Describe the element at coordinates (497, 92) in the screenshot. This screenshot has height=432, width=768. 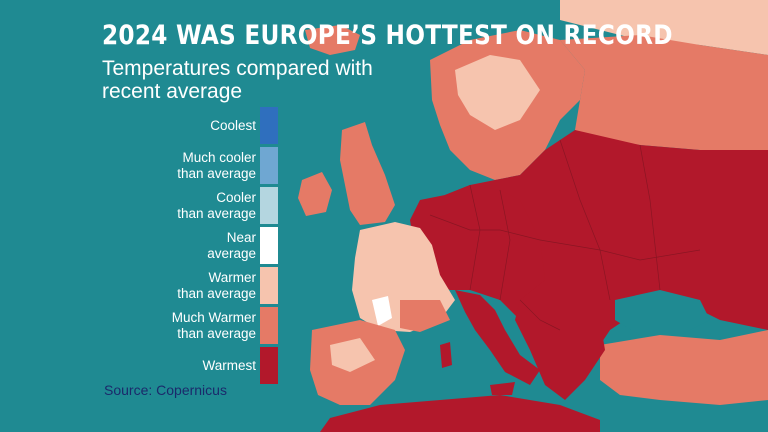
I see `scandinavia-light-area` at that location.